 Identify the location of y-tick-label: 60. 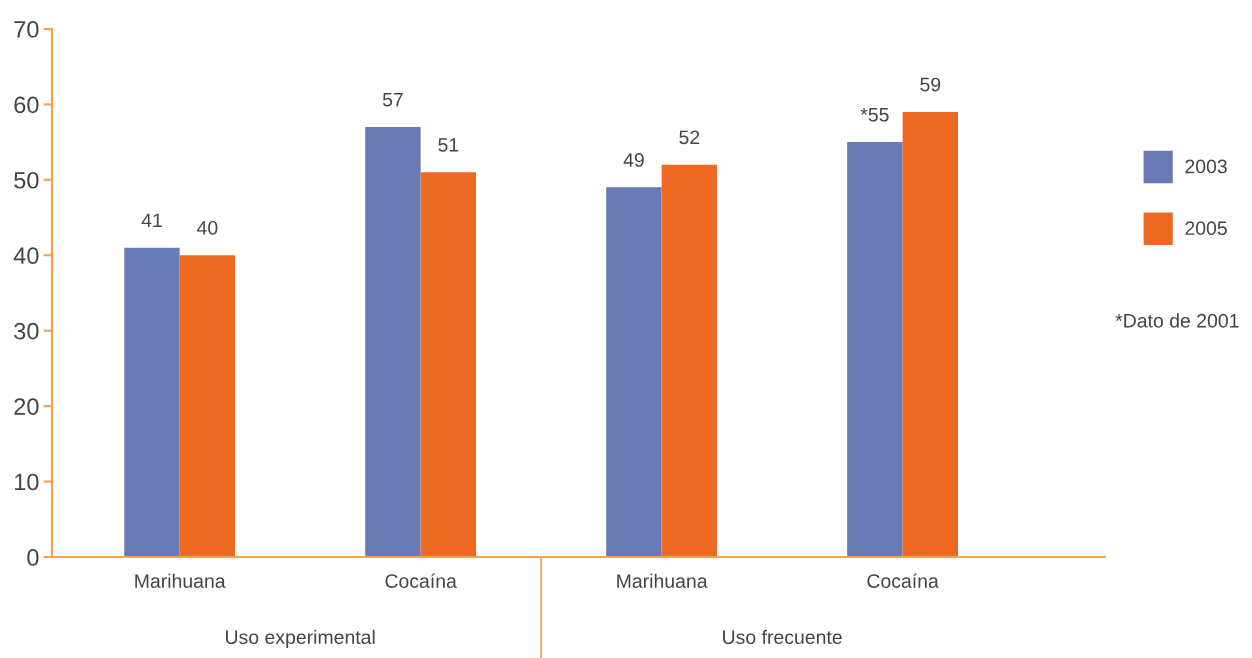
(26, 105).